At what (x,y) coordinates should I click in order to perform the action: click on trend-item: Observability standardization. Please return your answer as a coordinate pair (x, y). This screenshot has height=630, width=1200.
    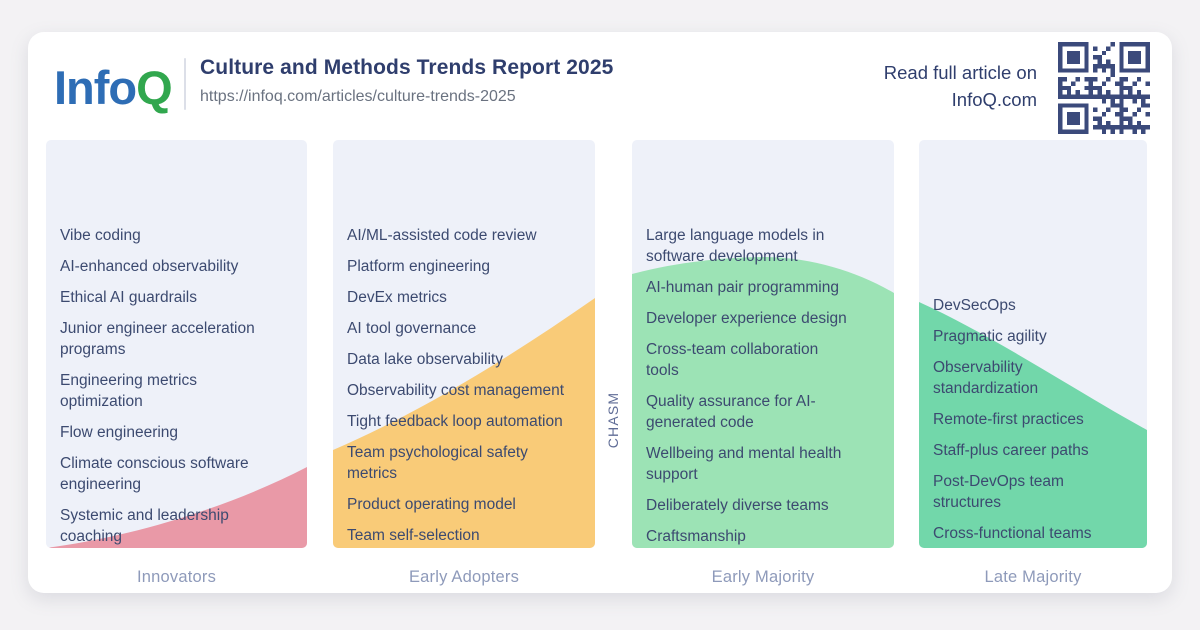
    Looking at the image, I should click on (986, 378).